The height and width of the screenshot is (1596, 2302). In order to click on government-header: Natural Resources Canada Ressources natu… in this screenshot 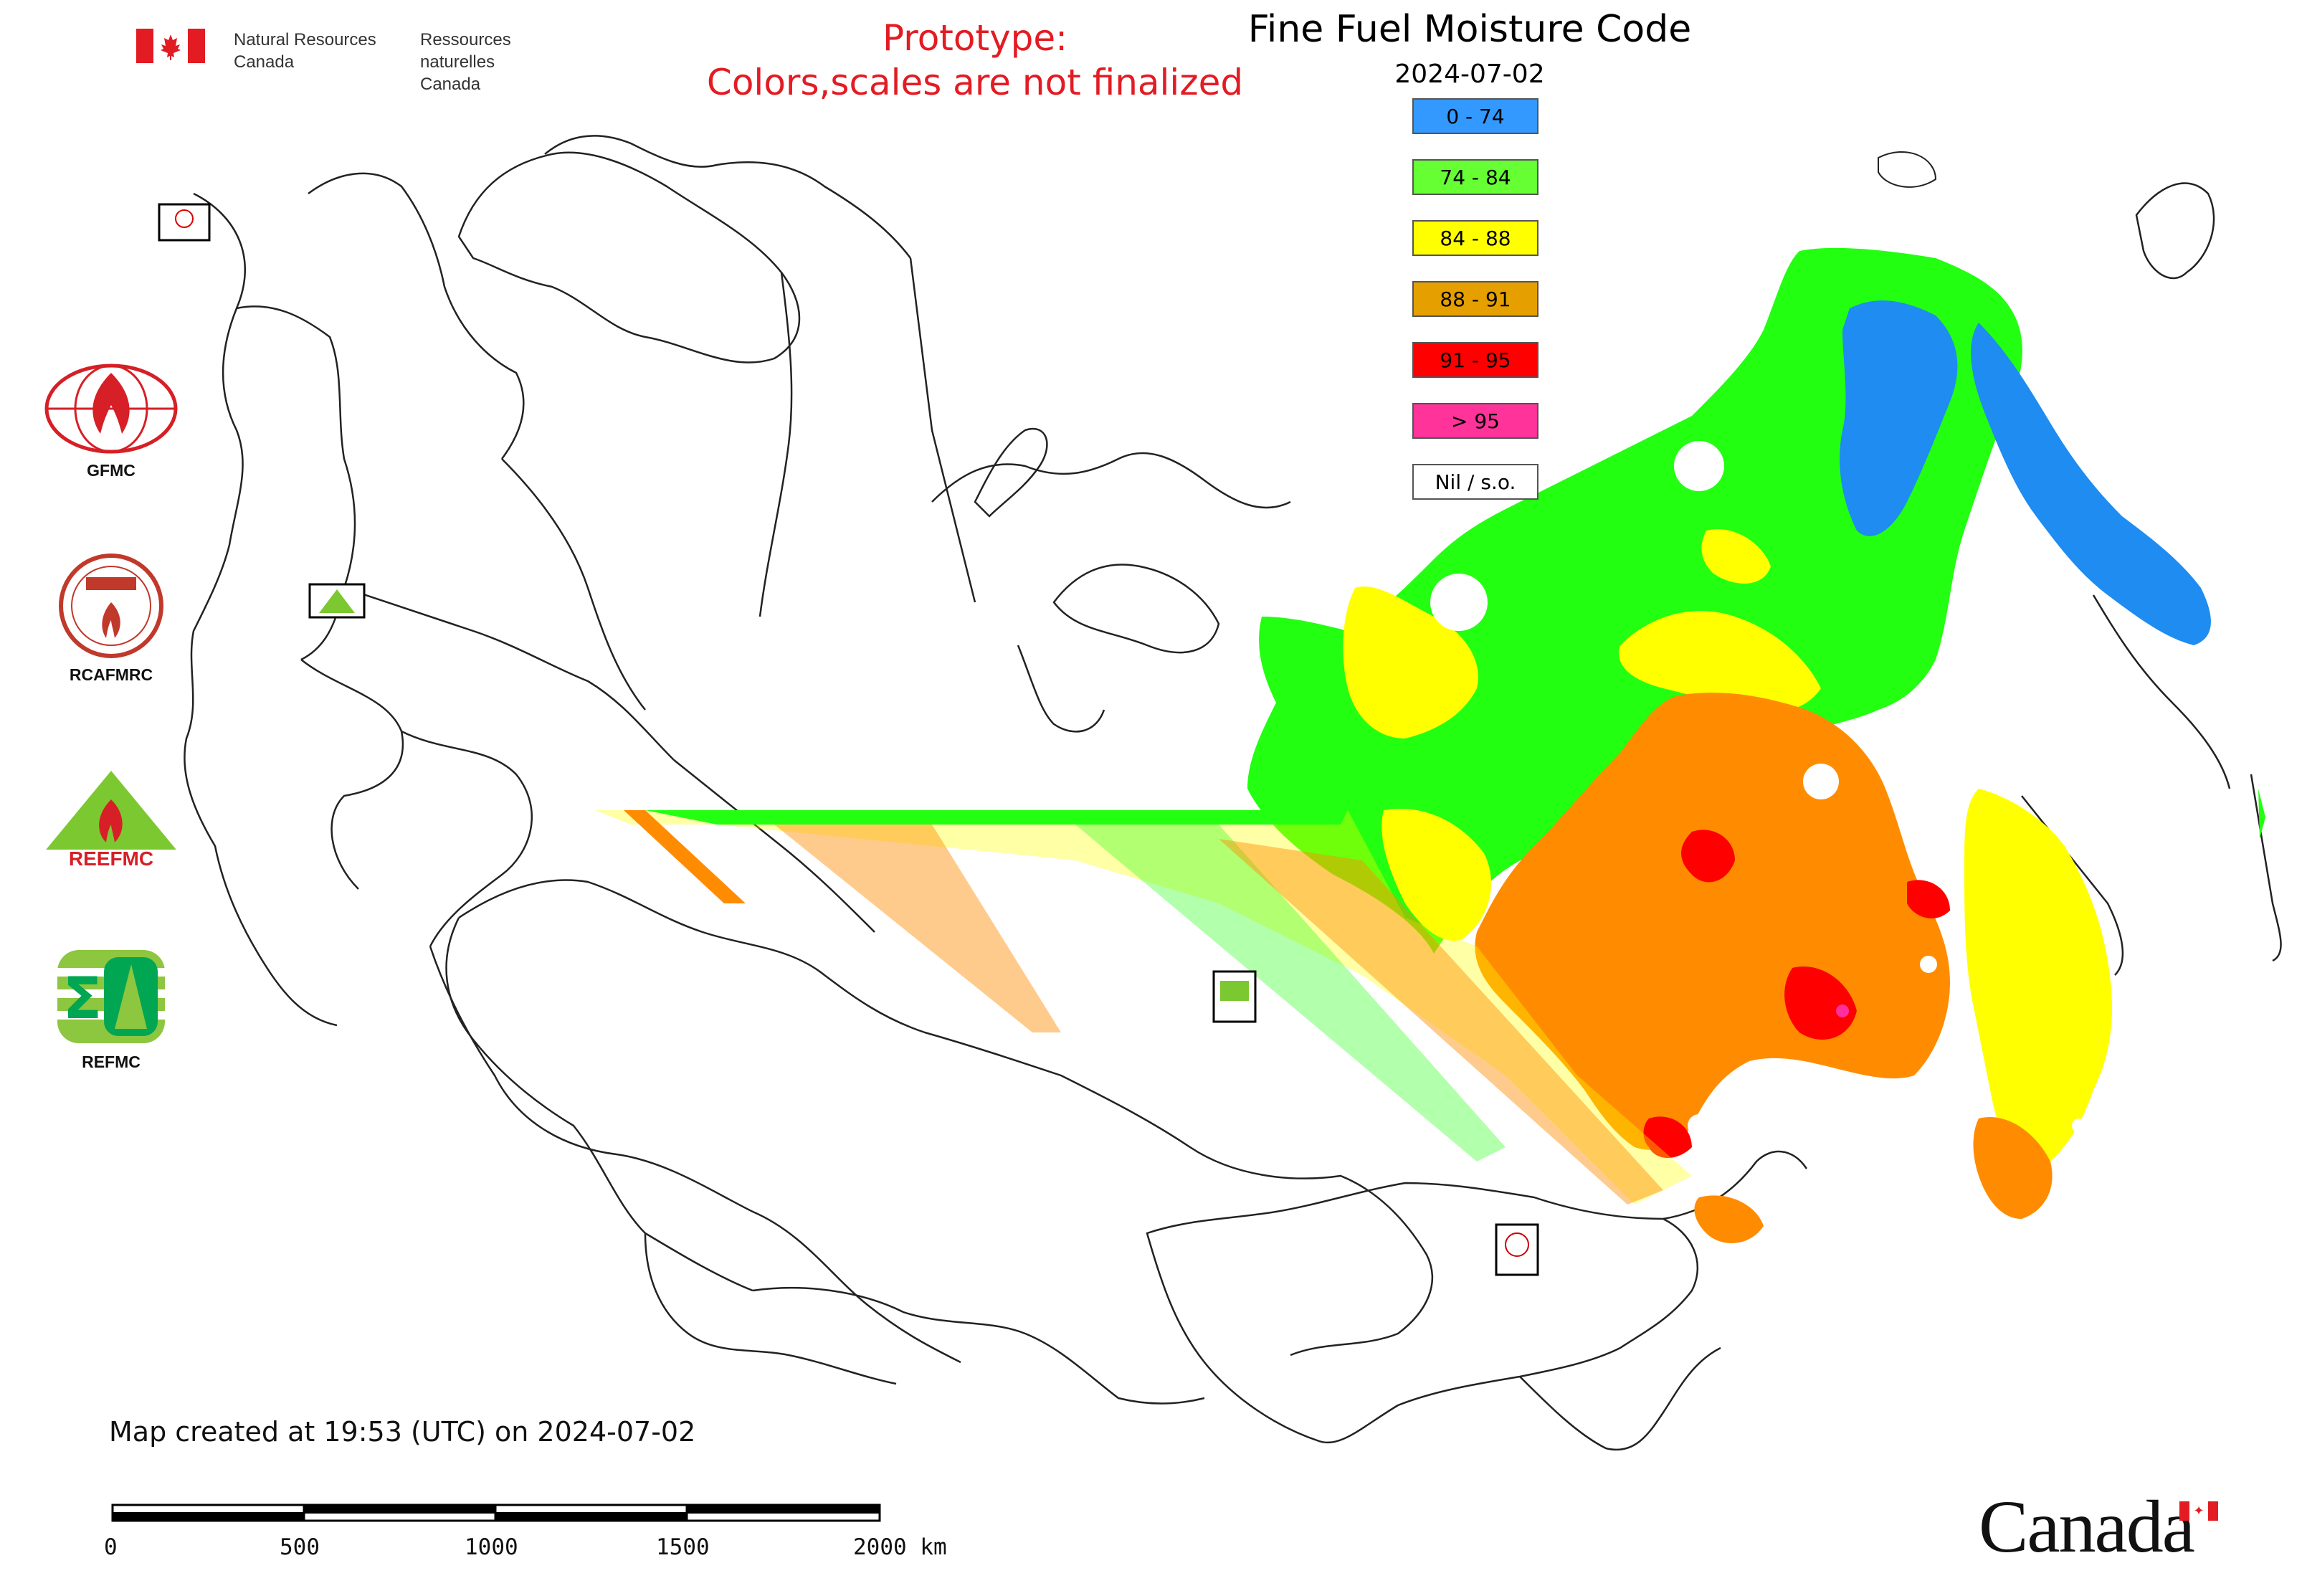, I will do `click(361, 62)`.